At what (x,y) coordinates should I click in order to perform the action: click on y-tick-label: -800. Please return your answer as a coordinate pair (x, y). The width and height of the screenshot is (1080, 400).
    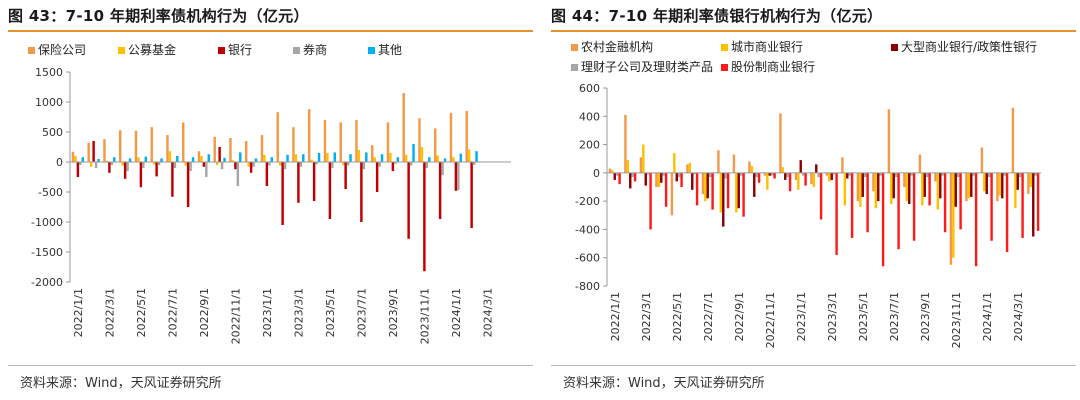
    Looking at the image, I should click on (587, 286).